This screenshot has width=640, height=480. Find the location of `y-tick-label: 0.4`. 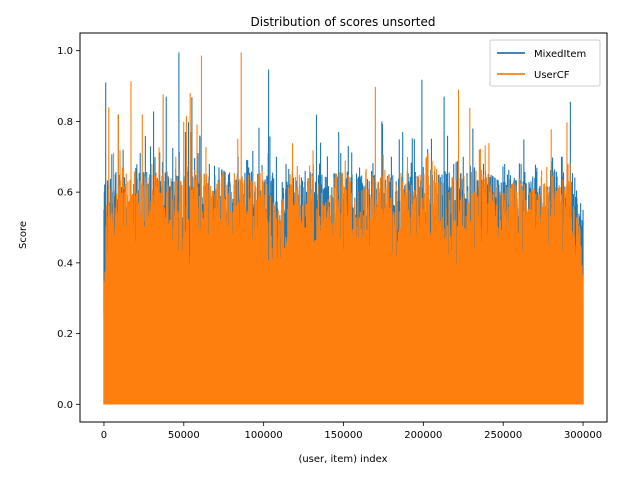

y-tick-label: 0.4 is located at coordinates (65, 263).